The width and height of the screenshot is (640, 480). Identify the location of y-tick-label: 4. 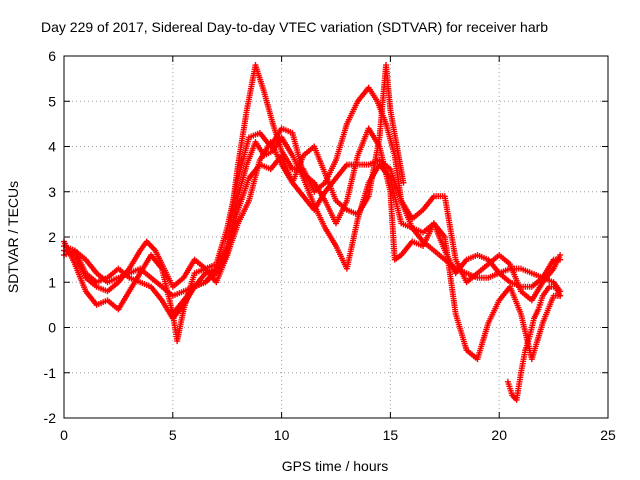
(52, 147).